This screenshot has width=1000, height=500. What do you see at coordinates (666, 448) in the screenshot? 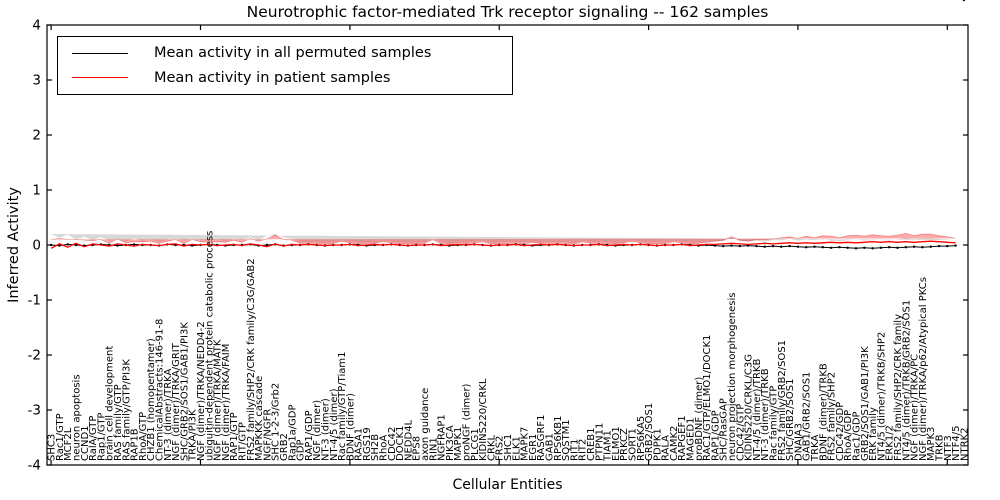
I see `svg-text: RALA` at bounding box center [666, 448].